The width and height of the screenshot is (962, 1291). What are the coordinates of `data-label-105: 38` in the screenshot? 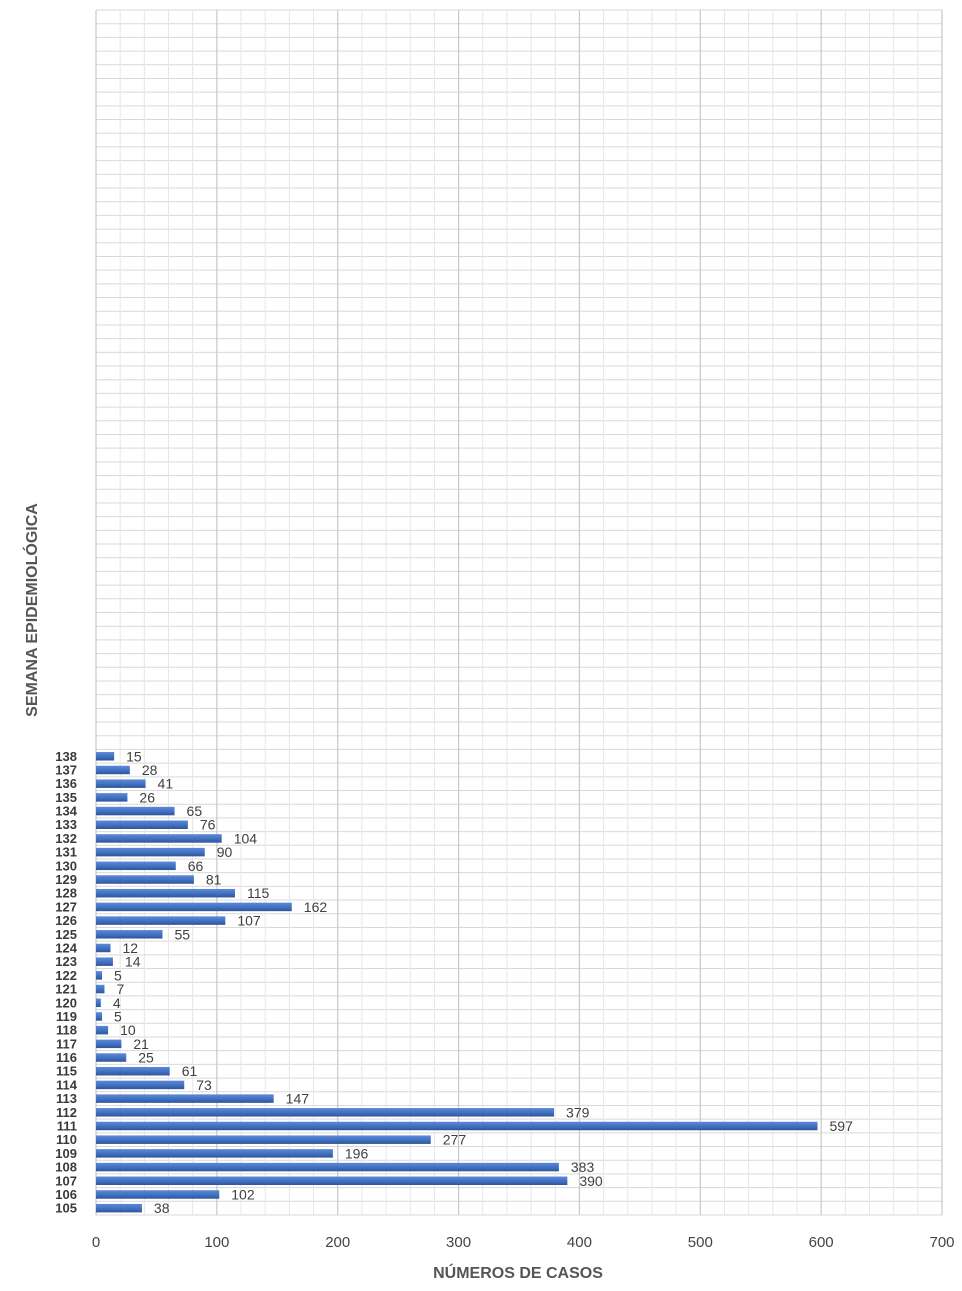 It's located at (162, 1208).